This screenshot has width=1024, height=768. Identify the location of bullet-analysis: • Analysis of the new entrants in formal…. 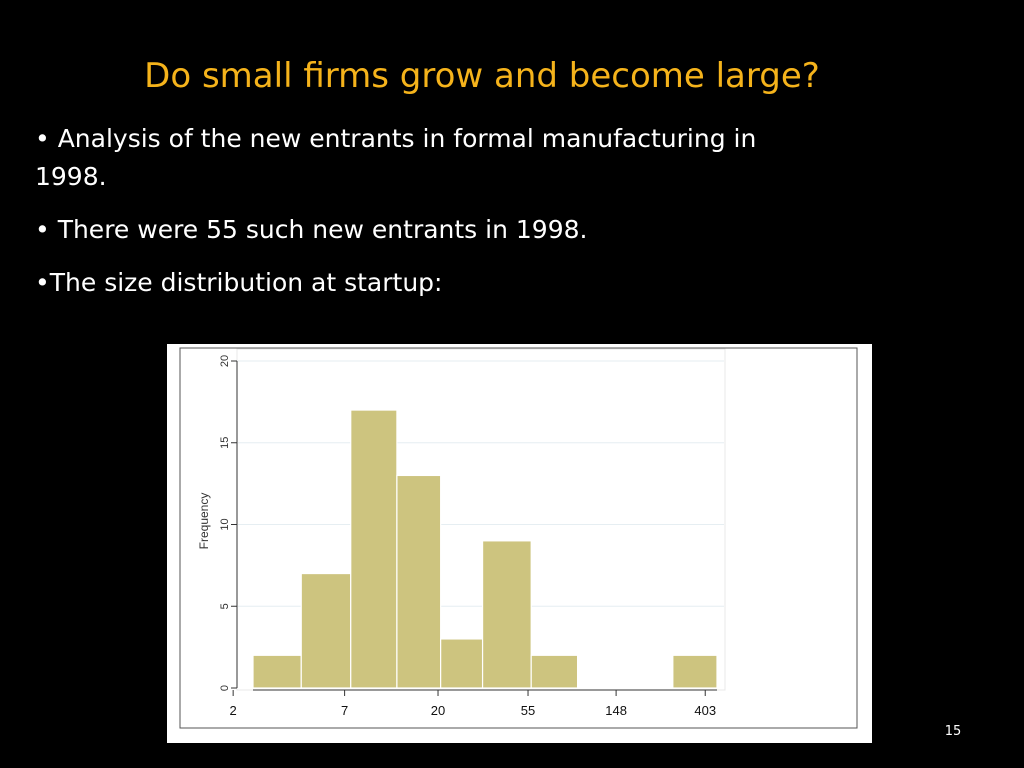
(396, 157).